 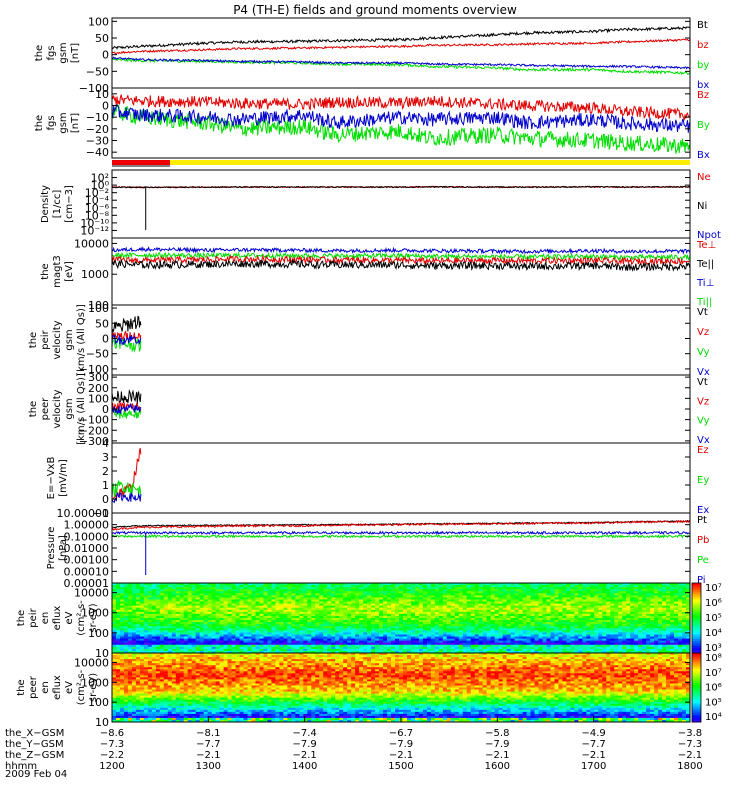 What do you see at coordinates (703, 540) in the screenshot?
I see `legend-entry: Pb` at bounding box center [703, 540].